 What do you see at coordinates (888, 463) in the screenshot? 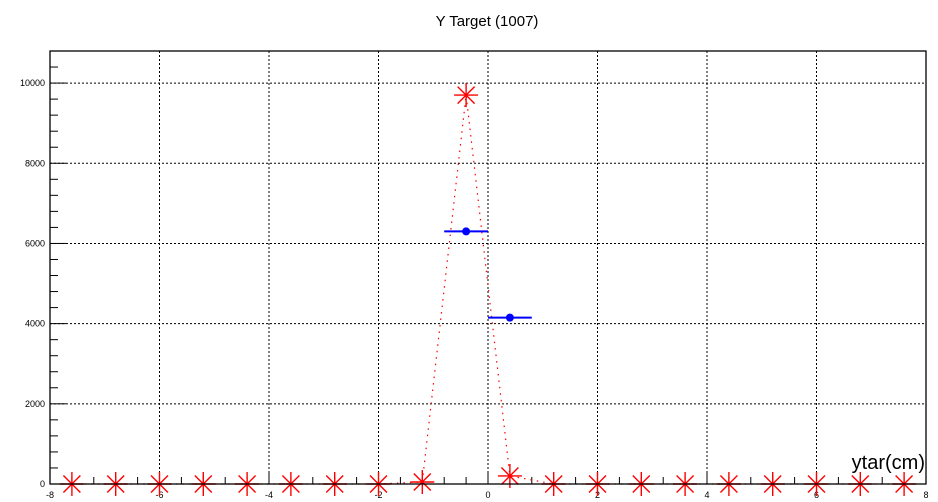
I see `x-axis-title: ytar(cm)` at bounding box center [888, 463].